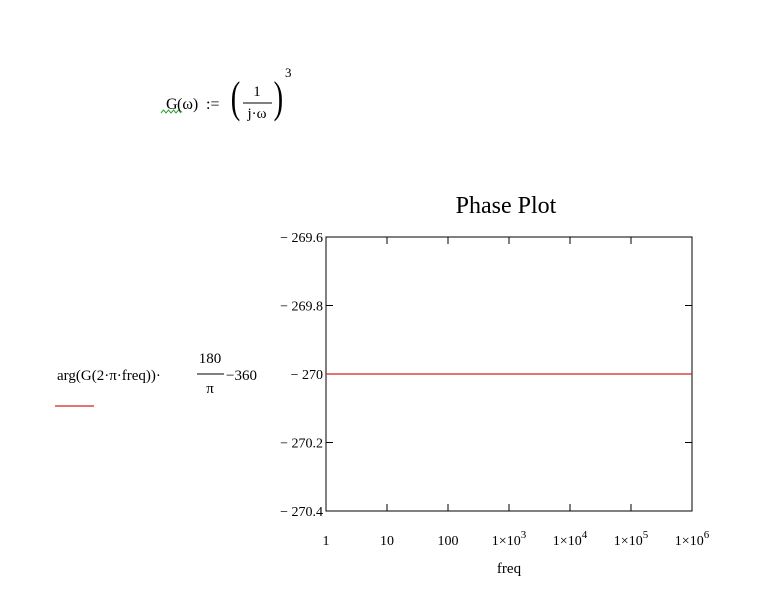 The height and width of the screenshot is (610, 771). I want to click on y-axis-label: arg(G(2·π·freq))· 180 π −360, so click(156, 379).